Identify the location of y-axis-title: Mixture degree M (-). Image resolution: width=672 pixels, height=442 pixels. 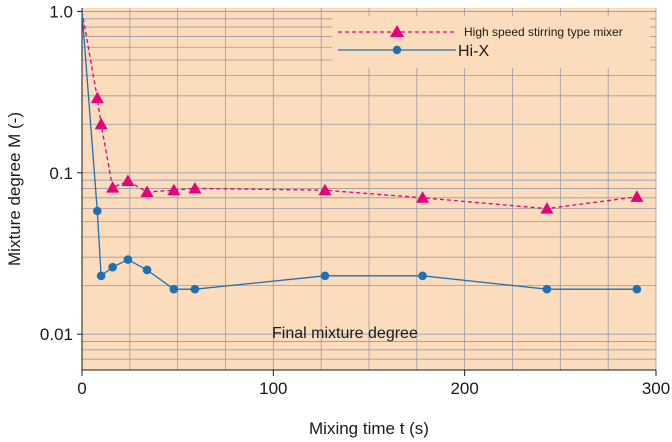
(14, 189).